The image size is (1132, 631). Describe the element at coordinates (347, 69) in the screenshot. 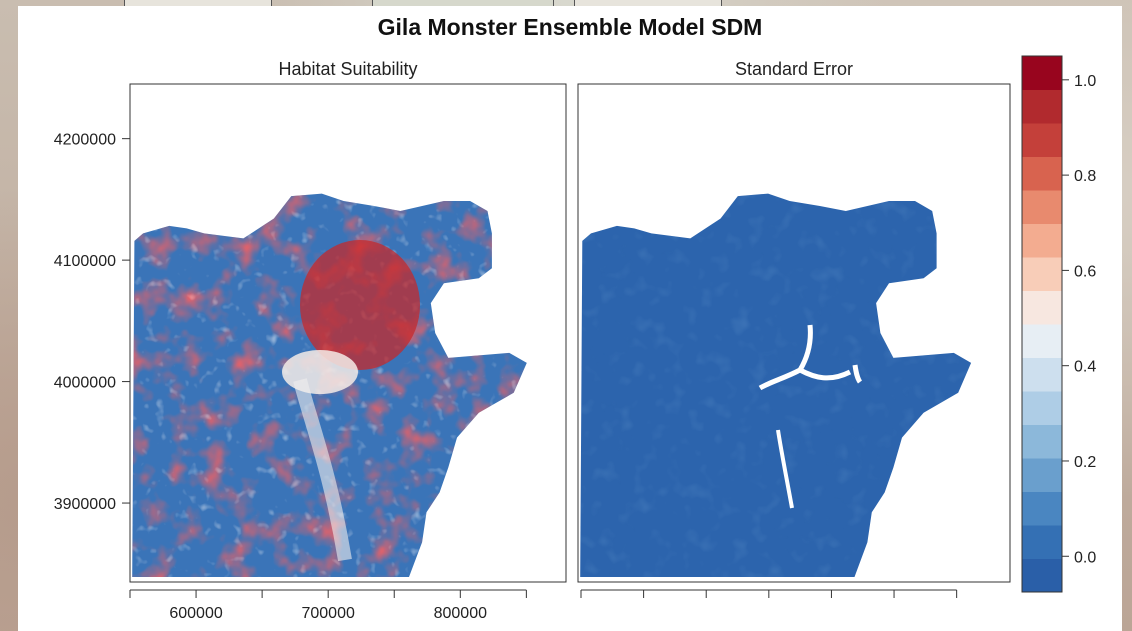

I see `panel-title-habitat-suitability: Habitat Suitability` at that location.